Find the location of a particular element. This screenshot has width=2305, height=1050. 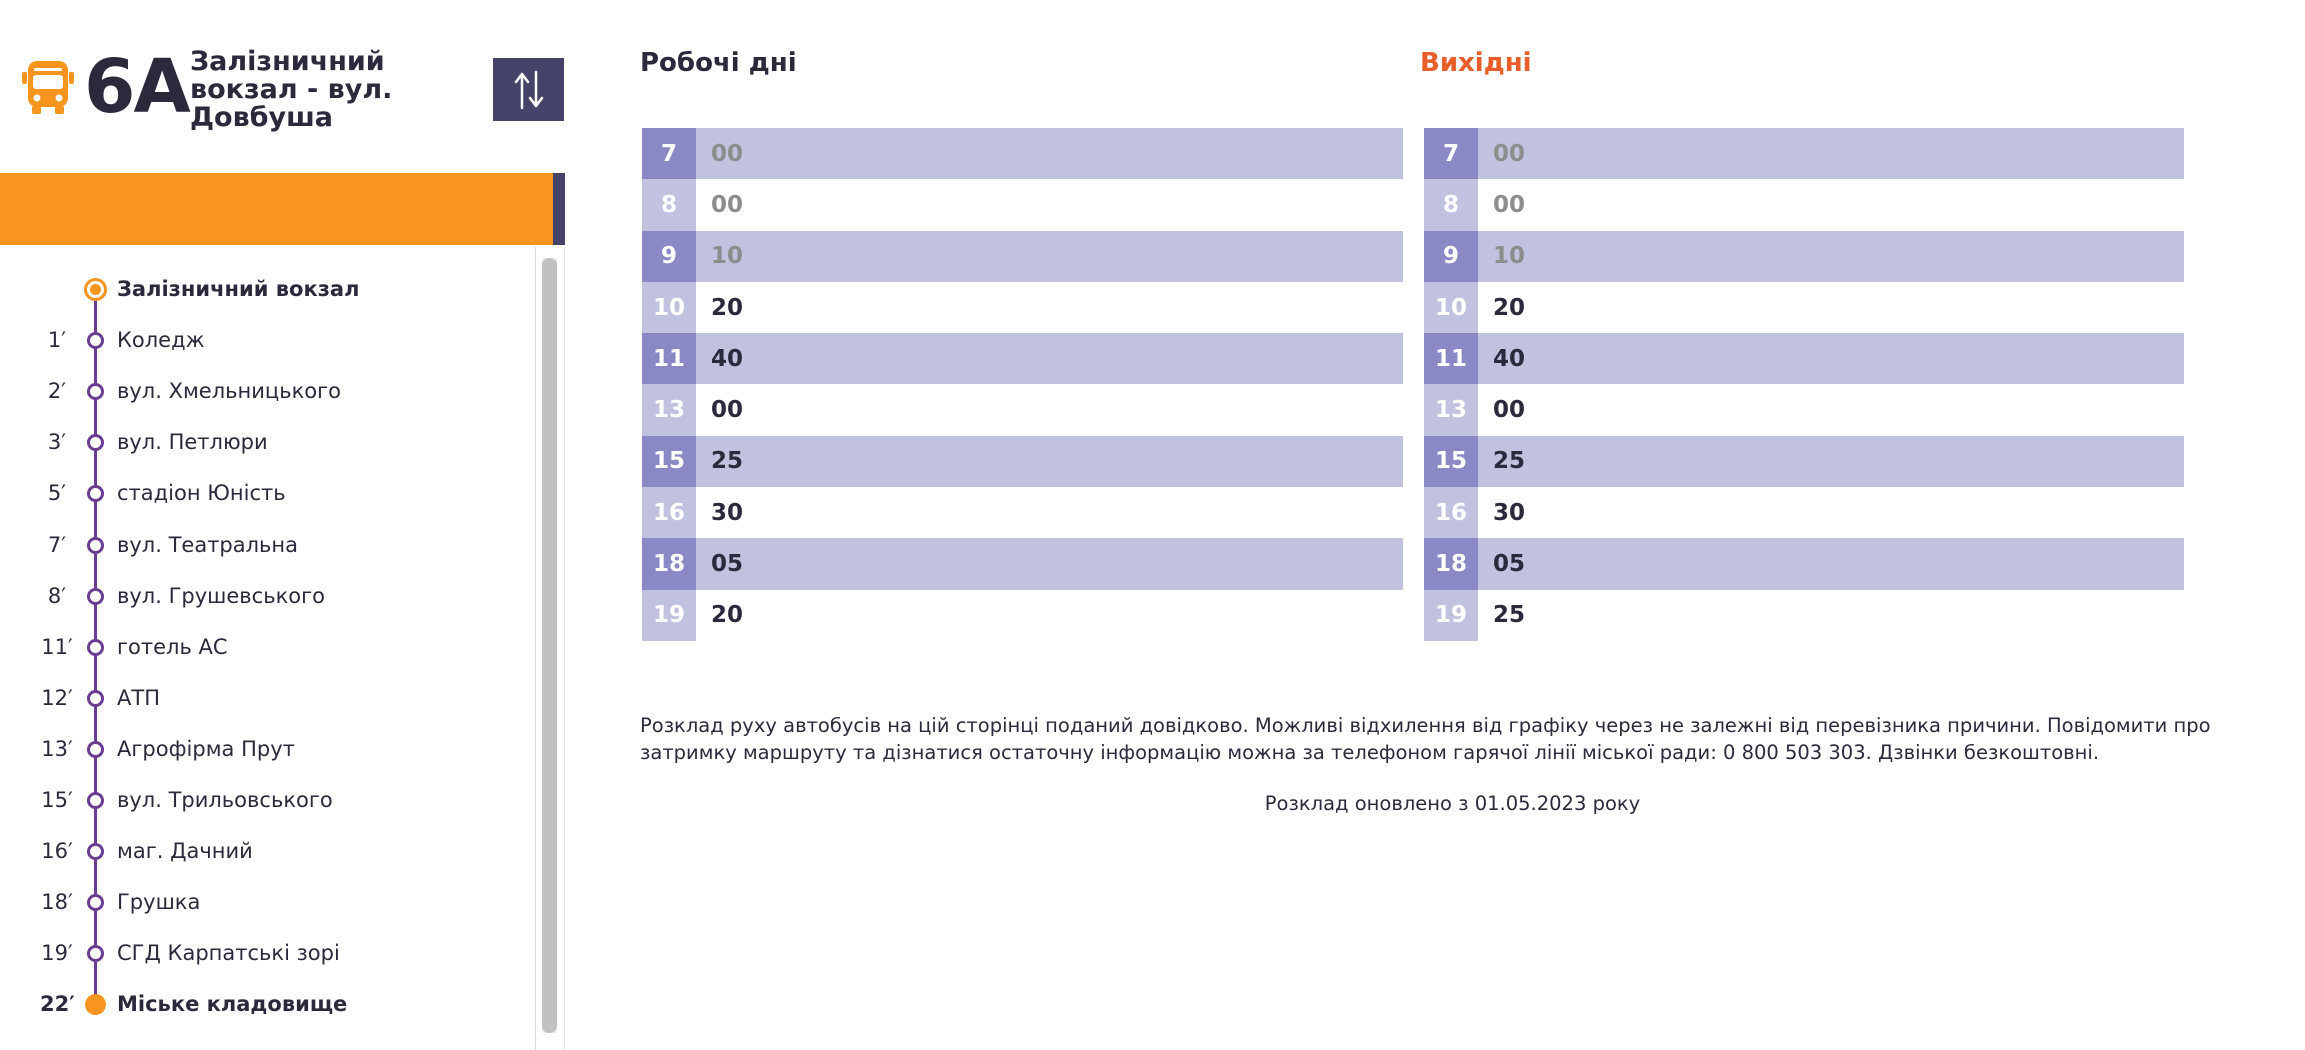

stop-name: вул. Петлюри is located at coordinates (192, 442).